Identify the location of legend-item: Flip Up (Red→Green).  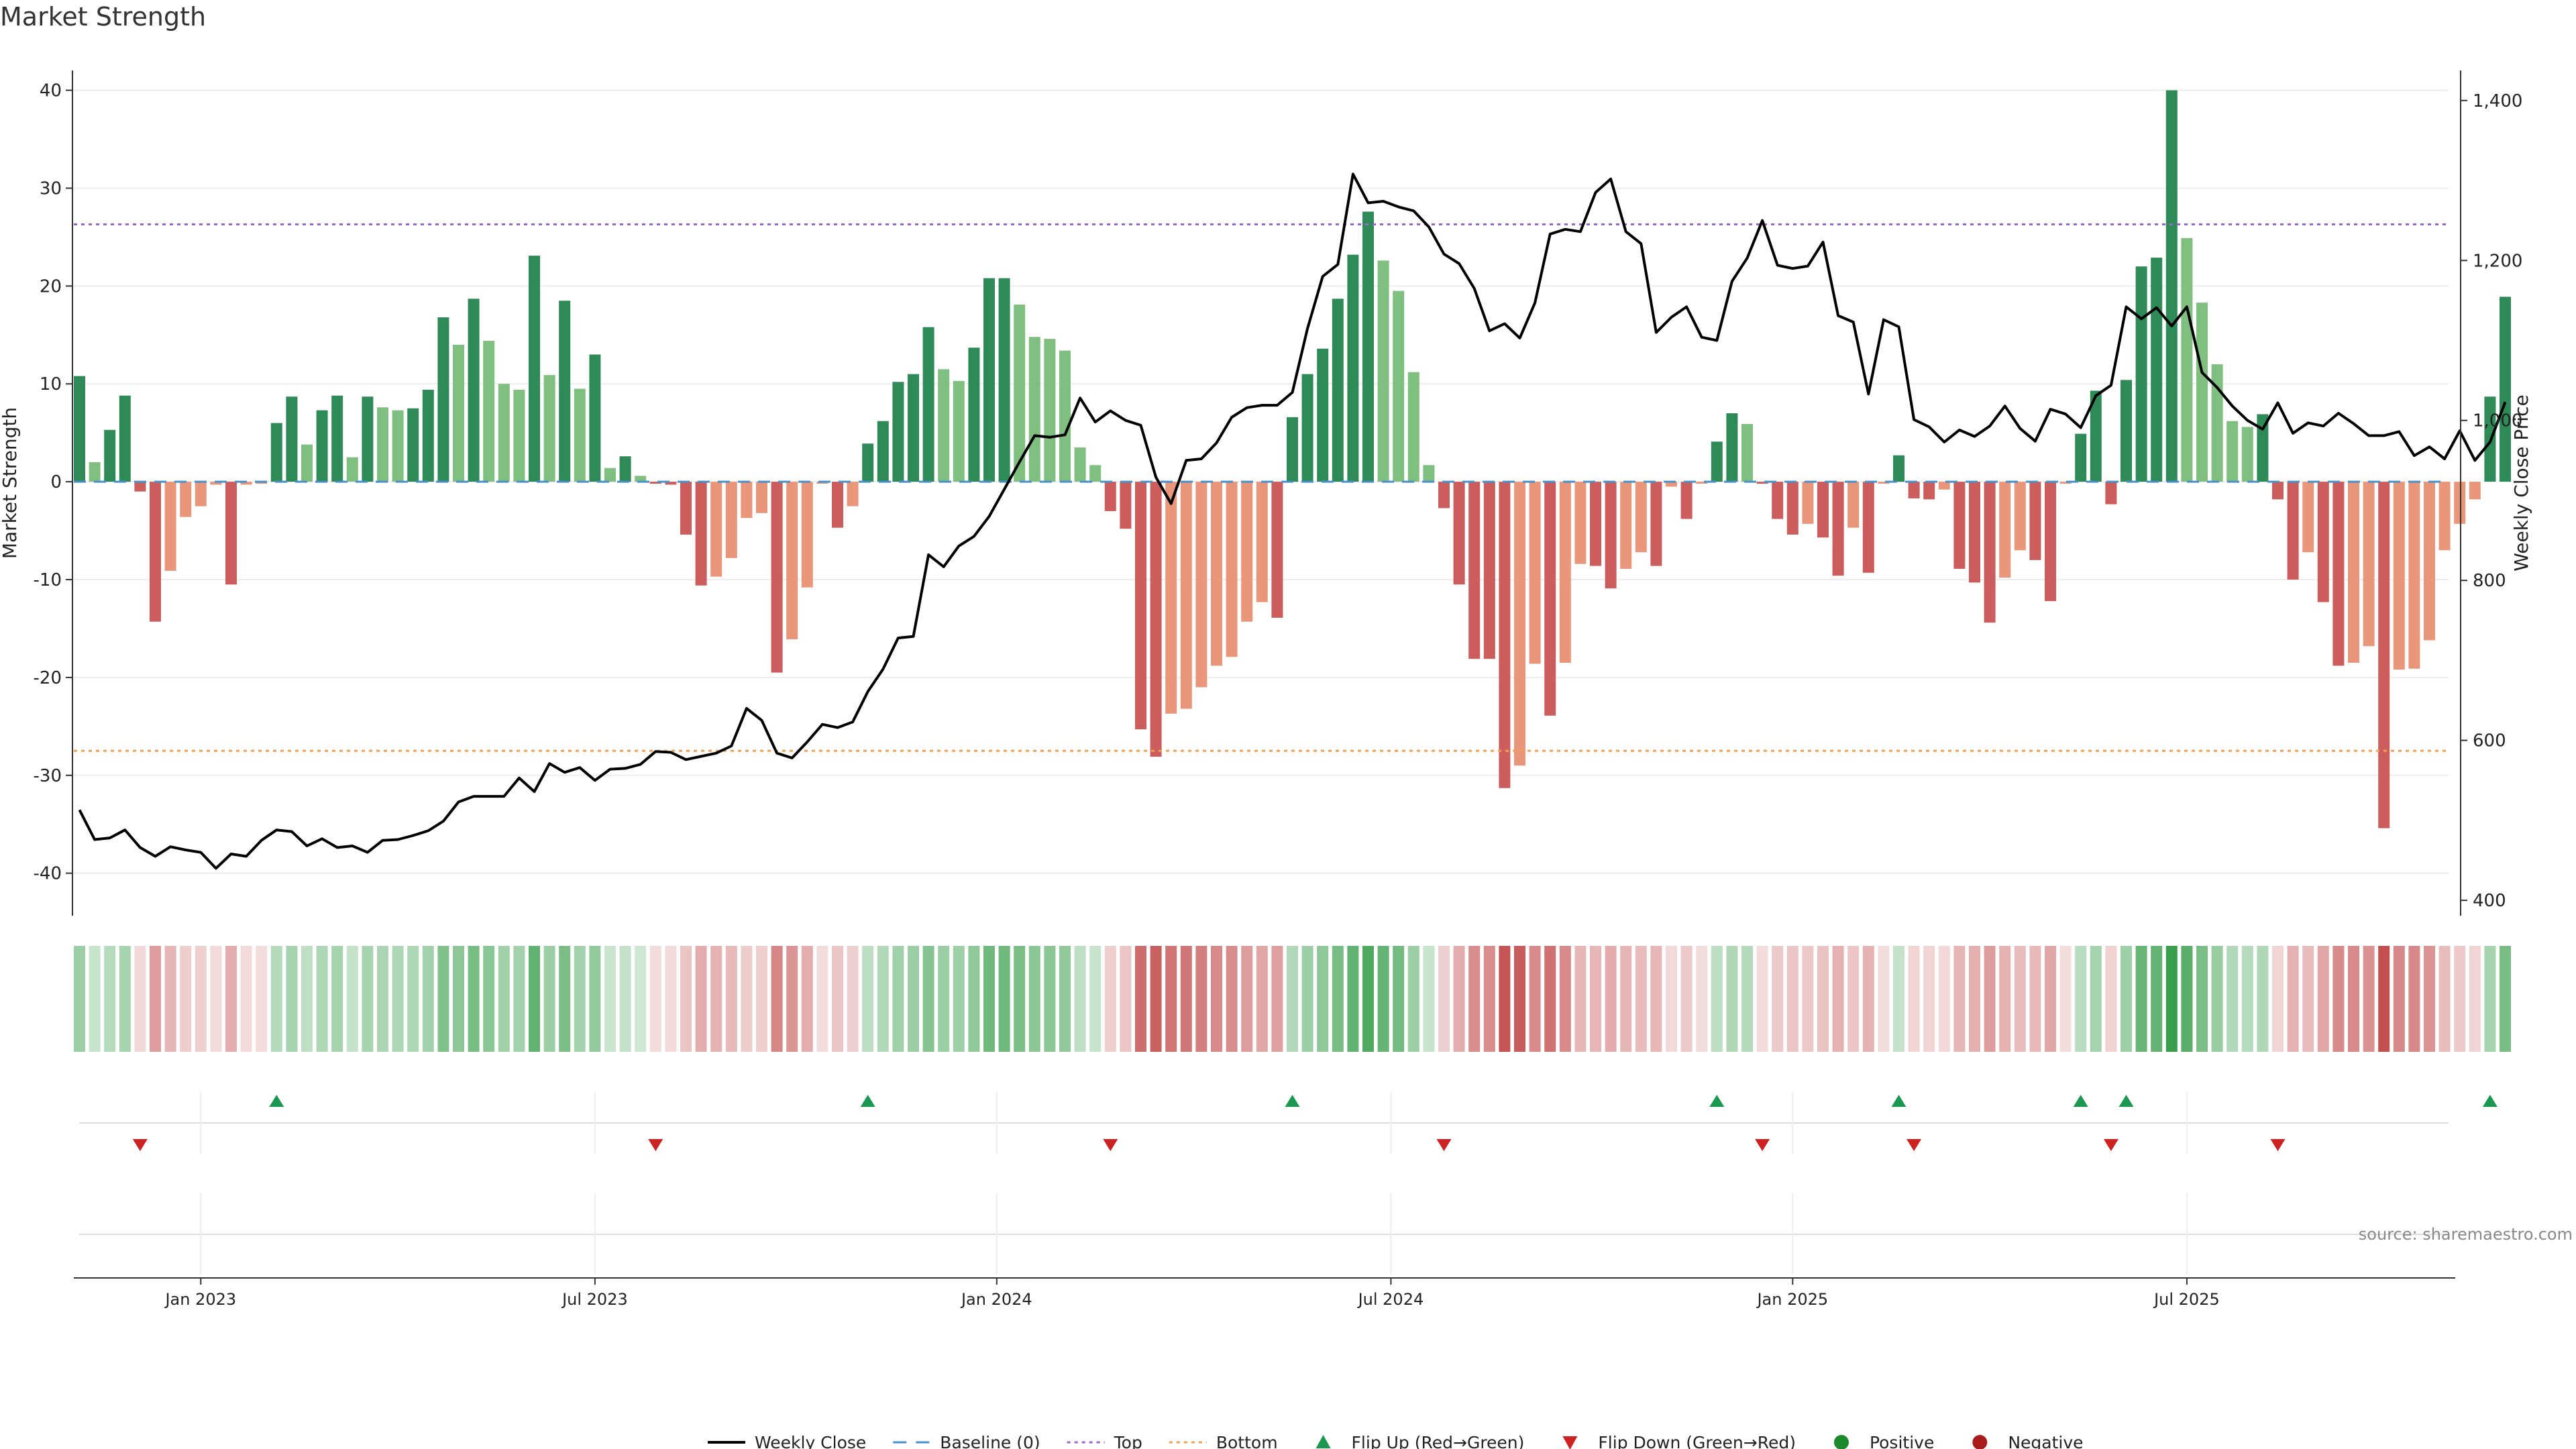
(1420, 1441).